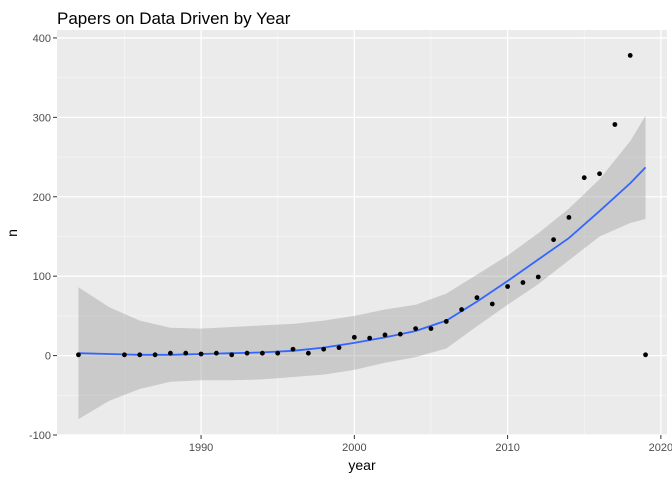 This screenshot has width=672, height=485. I want to click on y-tick-label: 300, so click(42, 118).